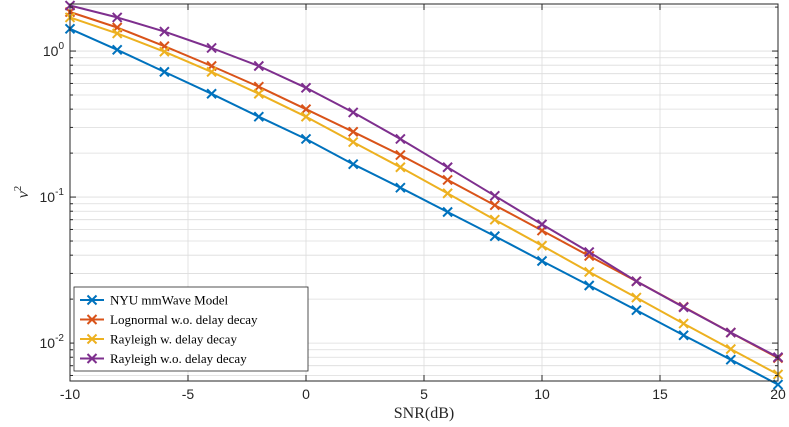 This screenshot has height=427, width=789. Describe the element at coordinates (542, 394) in the screenshot. I see `x-tick-label: 10` at that location.